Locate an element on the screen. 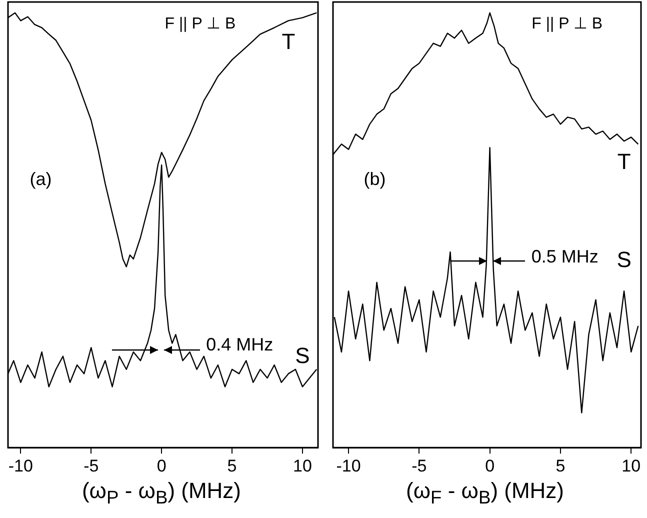 This screenshot has height=518, width=647. annotation: (a) is located at coordinates (41, 179).